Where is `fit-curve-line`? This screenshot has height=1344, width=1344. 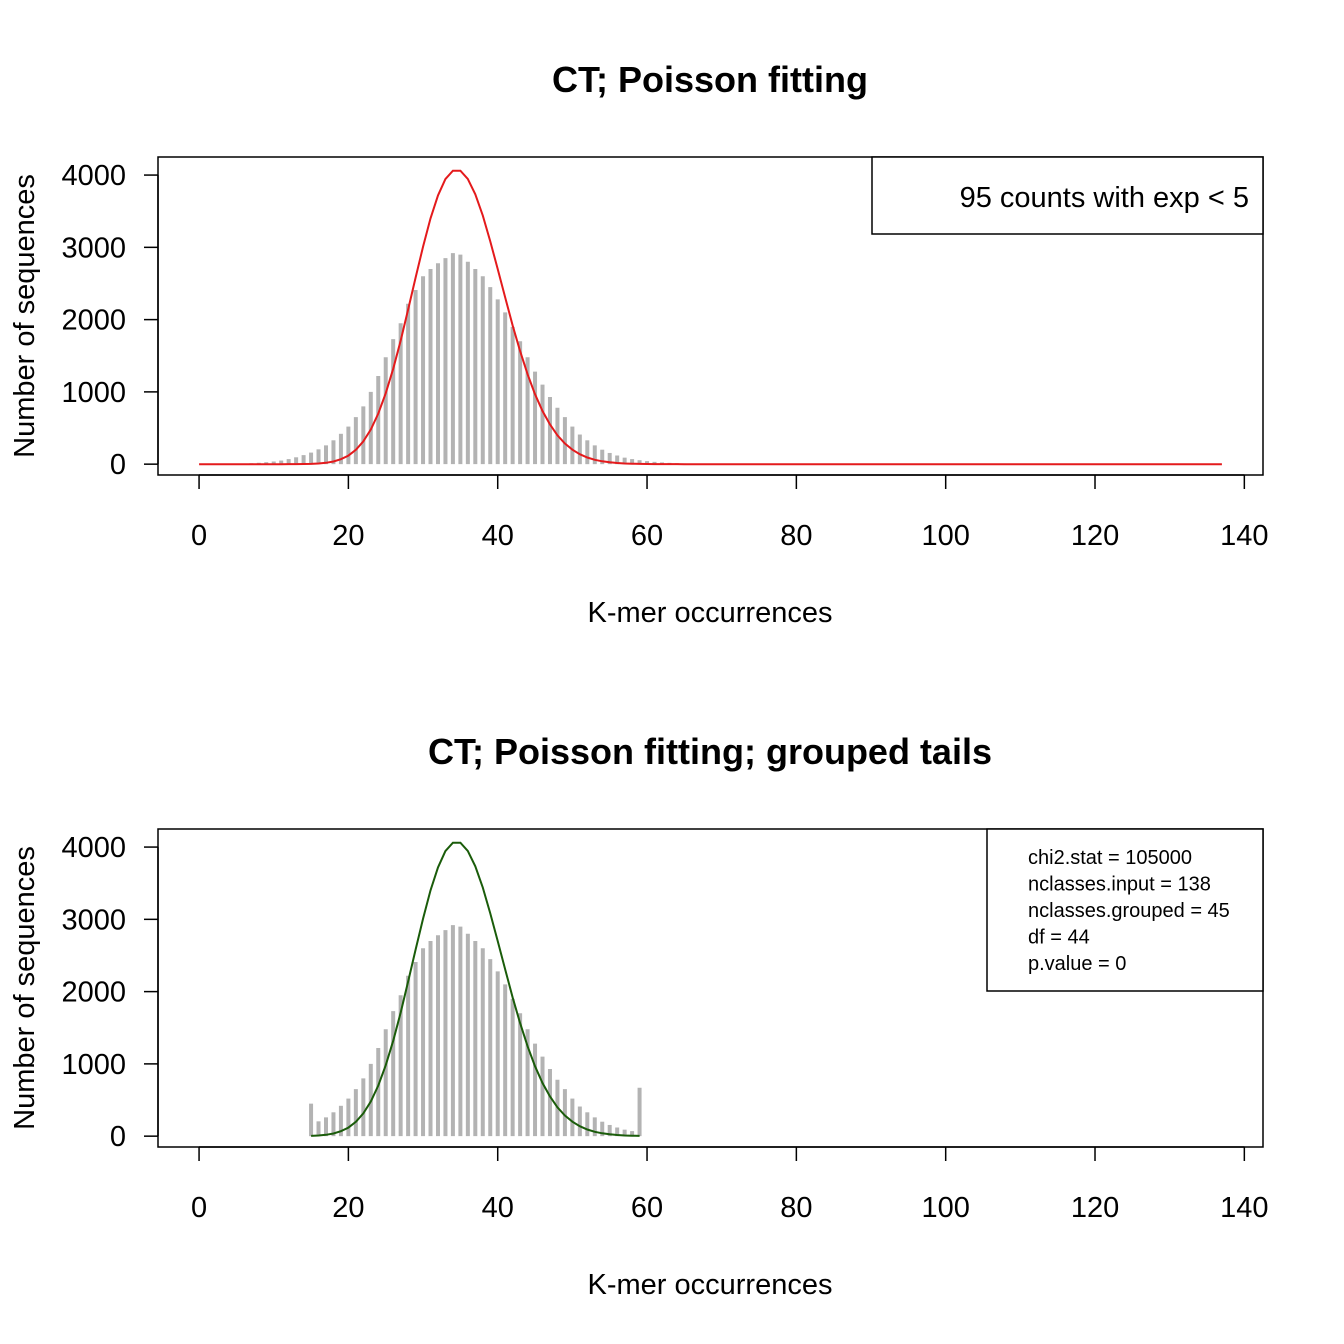
fit-curve-line is located at coordinates (475, 989).